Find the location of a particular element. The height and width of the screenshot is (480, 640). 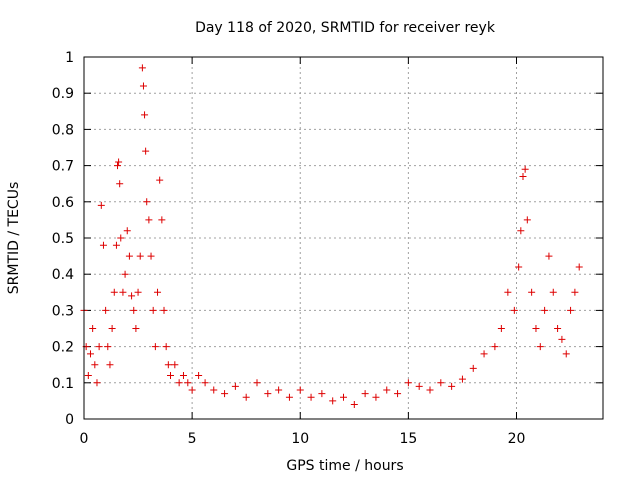

y-tick-label: 0.7 is located at coordinates (63, 167).